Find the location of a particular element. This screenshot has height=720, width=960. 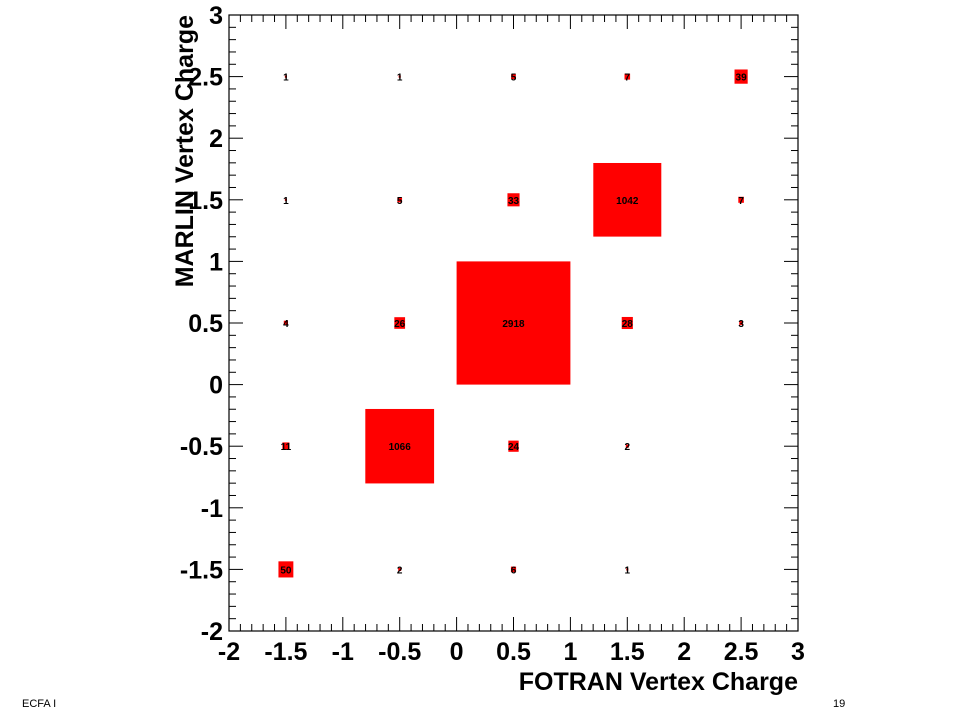

cell-count-label: 1066 is located at coordinates (400, 447).